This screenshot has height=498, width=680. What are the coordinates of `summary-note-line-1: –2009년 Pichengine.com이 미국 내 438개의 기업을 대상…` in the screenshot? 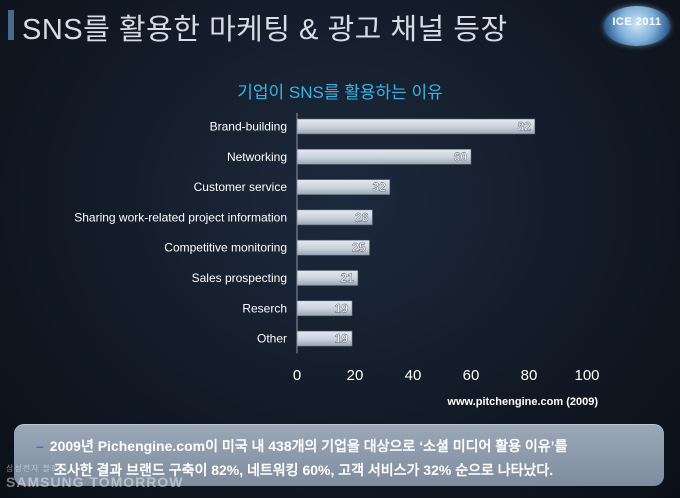 It's located at (301, 446).